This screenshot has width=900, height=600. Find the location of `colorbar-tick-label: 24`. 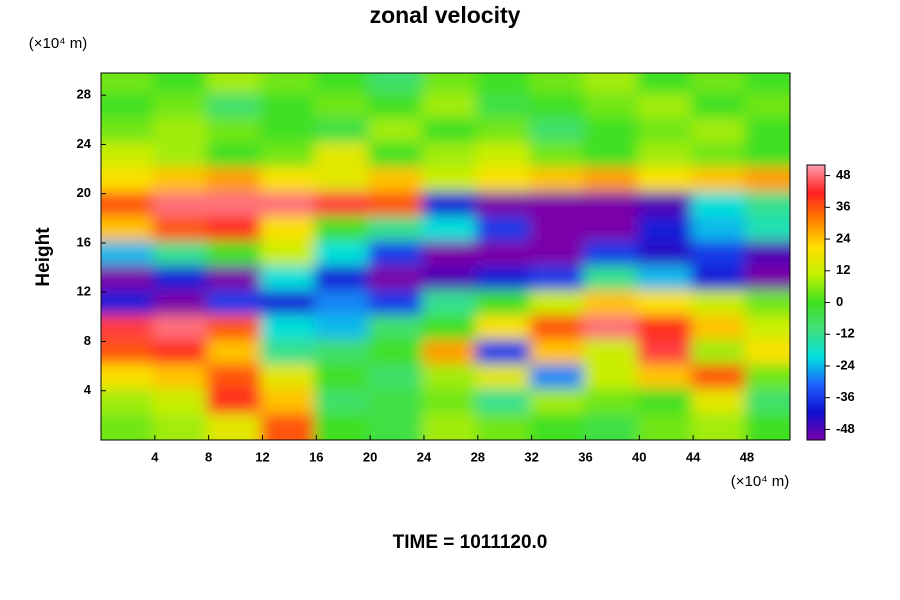

colorbar-tick-label: 24 is located at coordinates (843, 237).